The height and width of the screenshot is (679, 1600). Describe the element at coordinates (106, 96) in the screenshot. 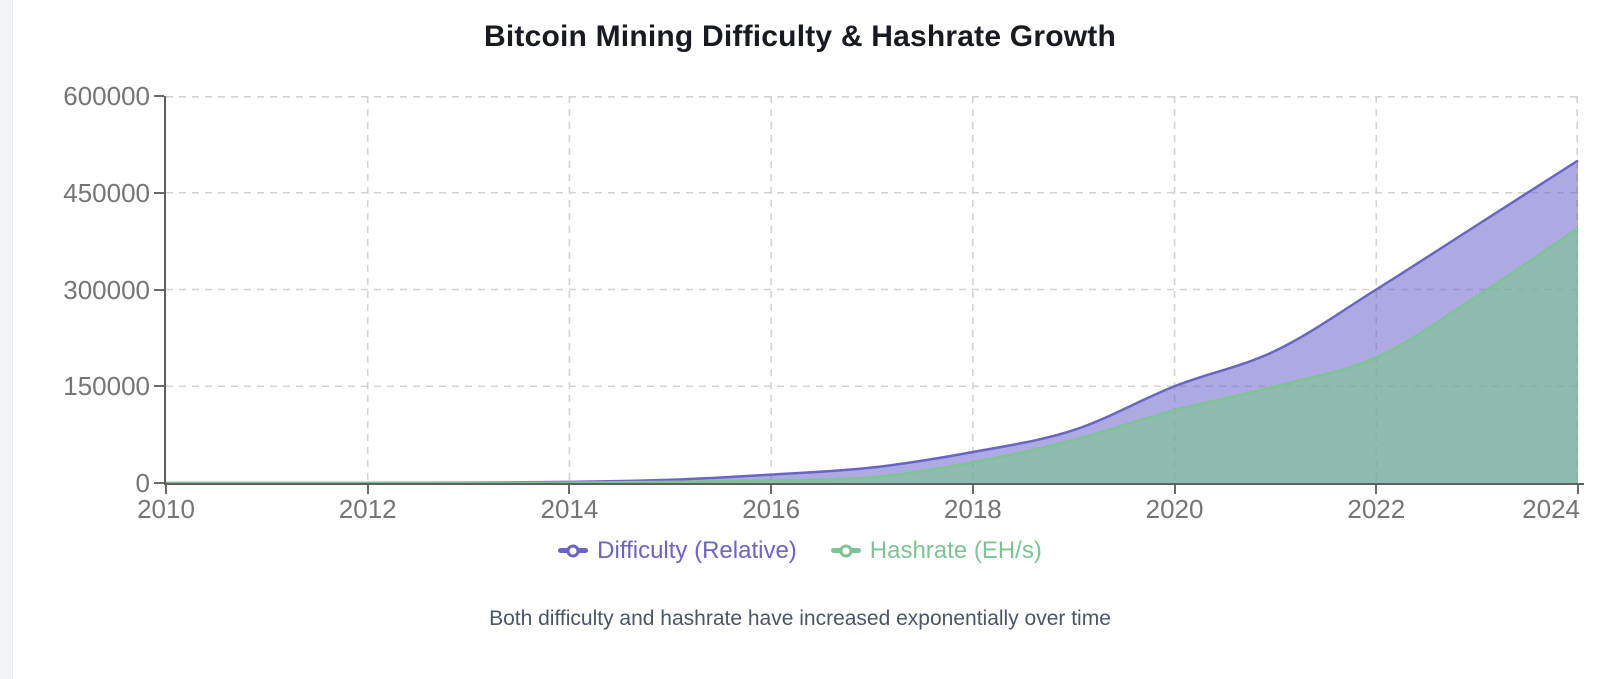

I see `y-tick-label: 600000` at that location.